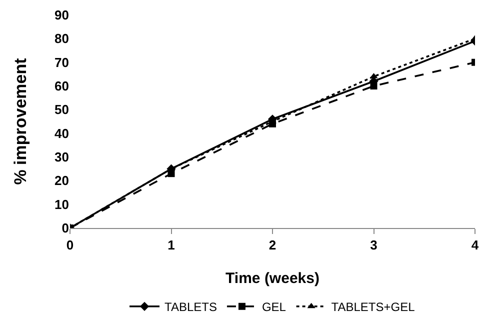 The height and width of the screenshot is (333, 500). What do you see at coordinates (61, 180) in the screenshot?
I see `y-tick-label: 20` at bounding box center [61, 180].